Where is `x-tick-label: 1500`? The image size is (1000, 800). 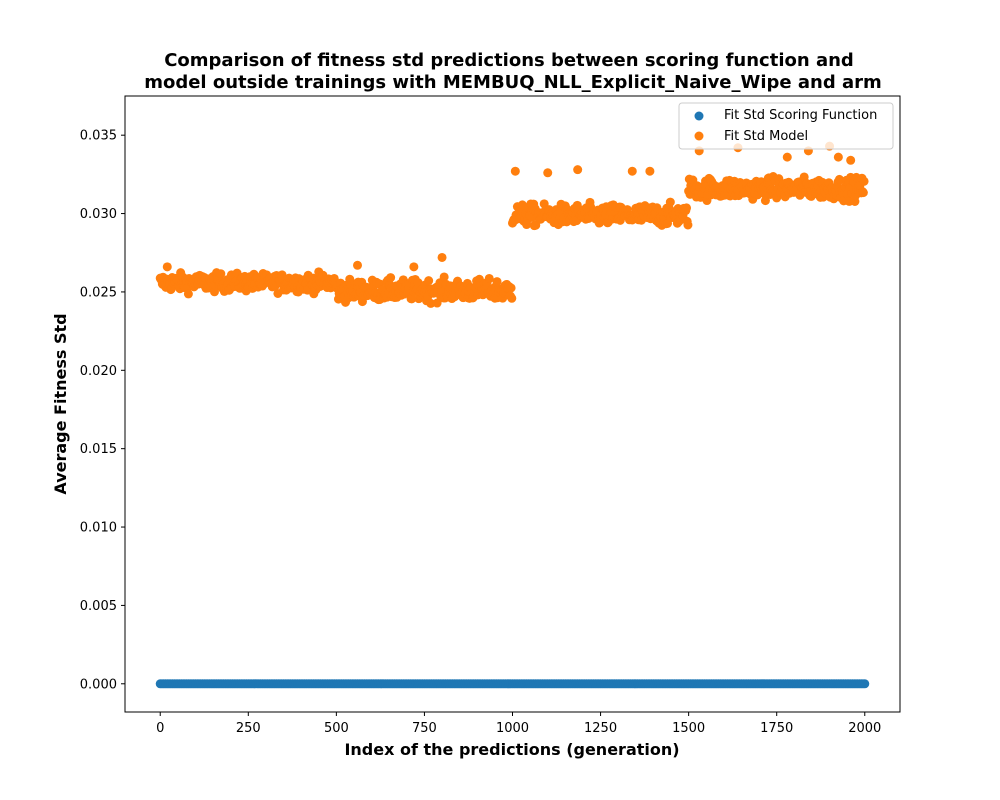 x-tick-label: 1500 is located at coordinates (688, 728).